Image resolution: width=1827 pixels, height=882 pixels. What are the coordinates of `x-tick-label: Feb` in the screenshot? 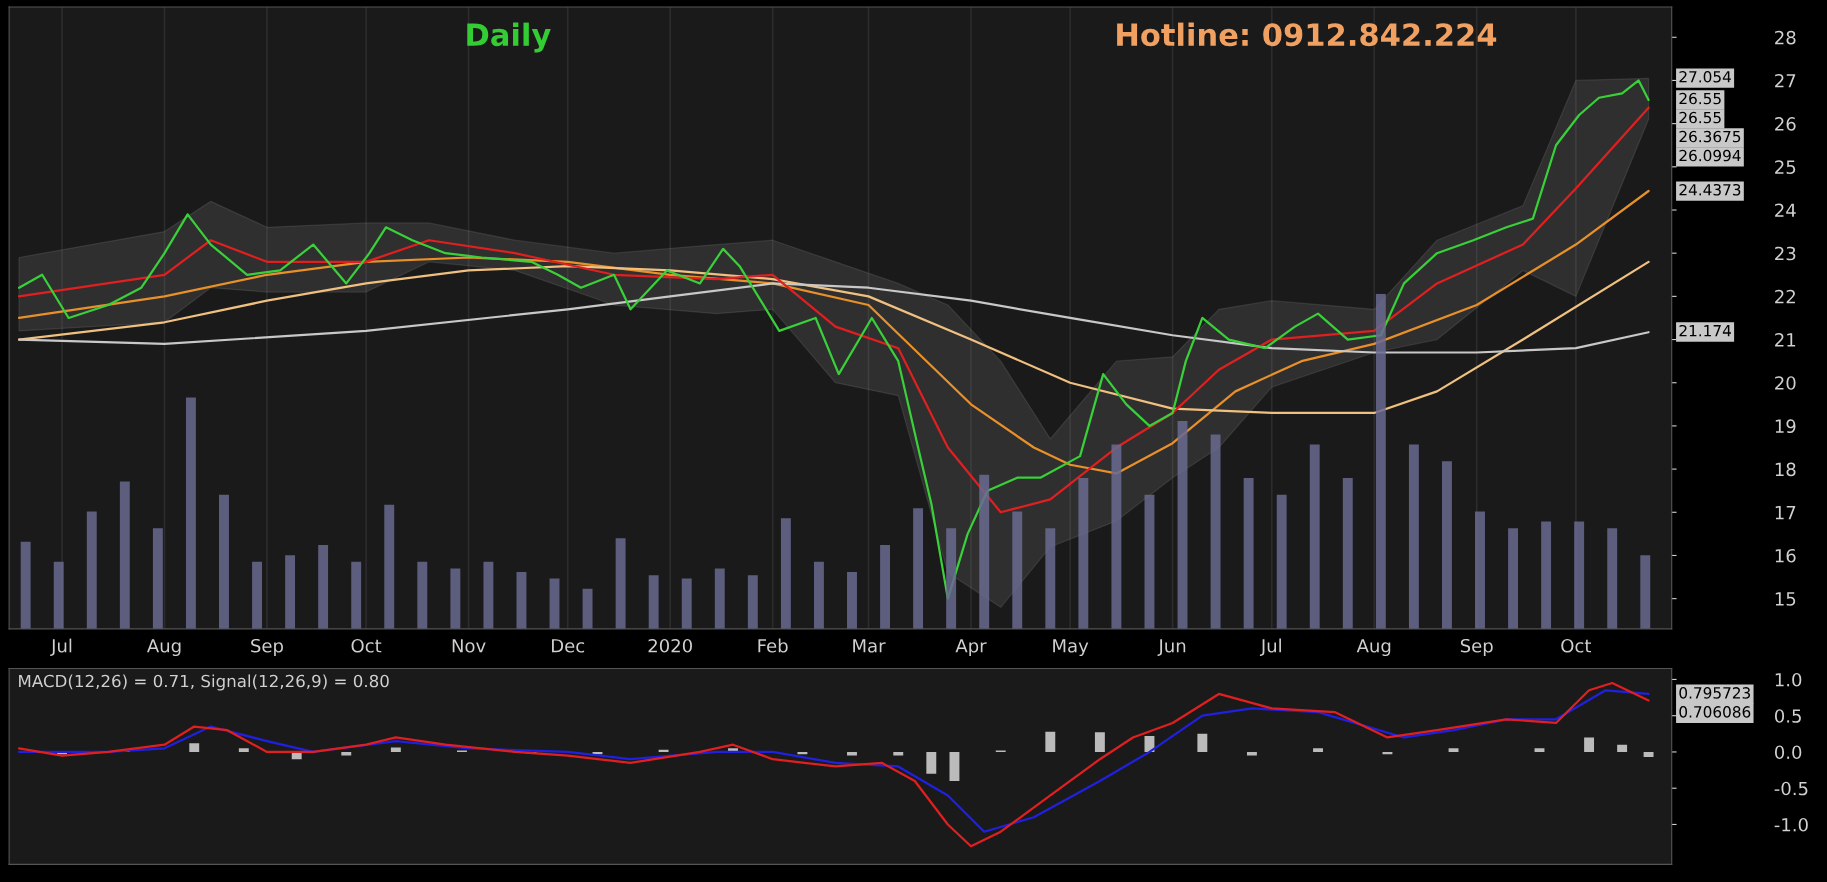 It's located at (773, 645).